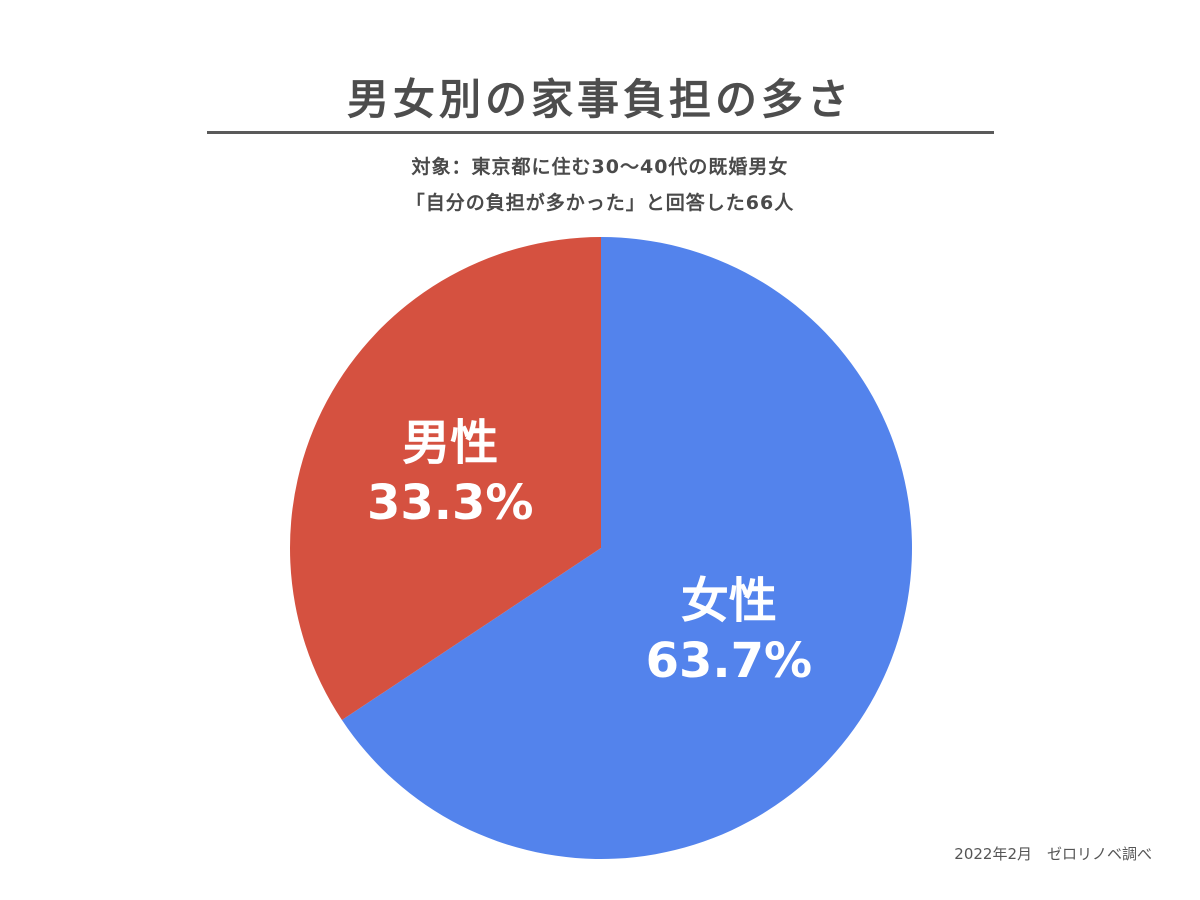 The height and width of the screenshot is (900, 1200). Describe the element at coordinates (599, 99) in the screenshot. I see `chart-title: 男女別の家事負担の多さ` at that location.